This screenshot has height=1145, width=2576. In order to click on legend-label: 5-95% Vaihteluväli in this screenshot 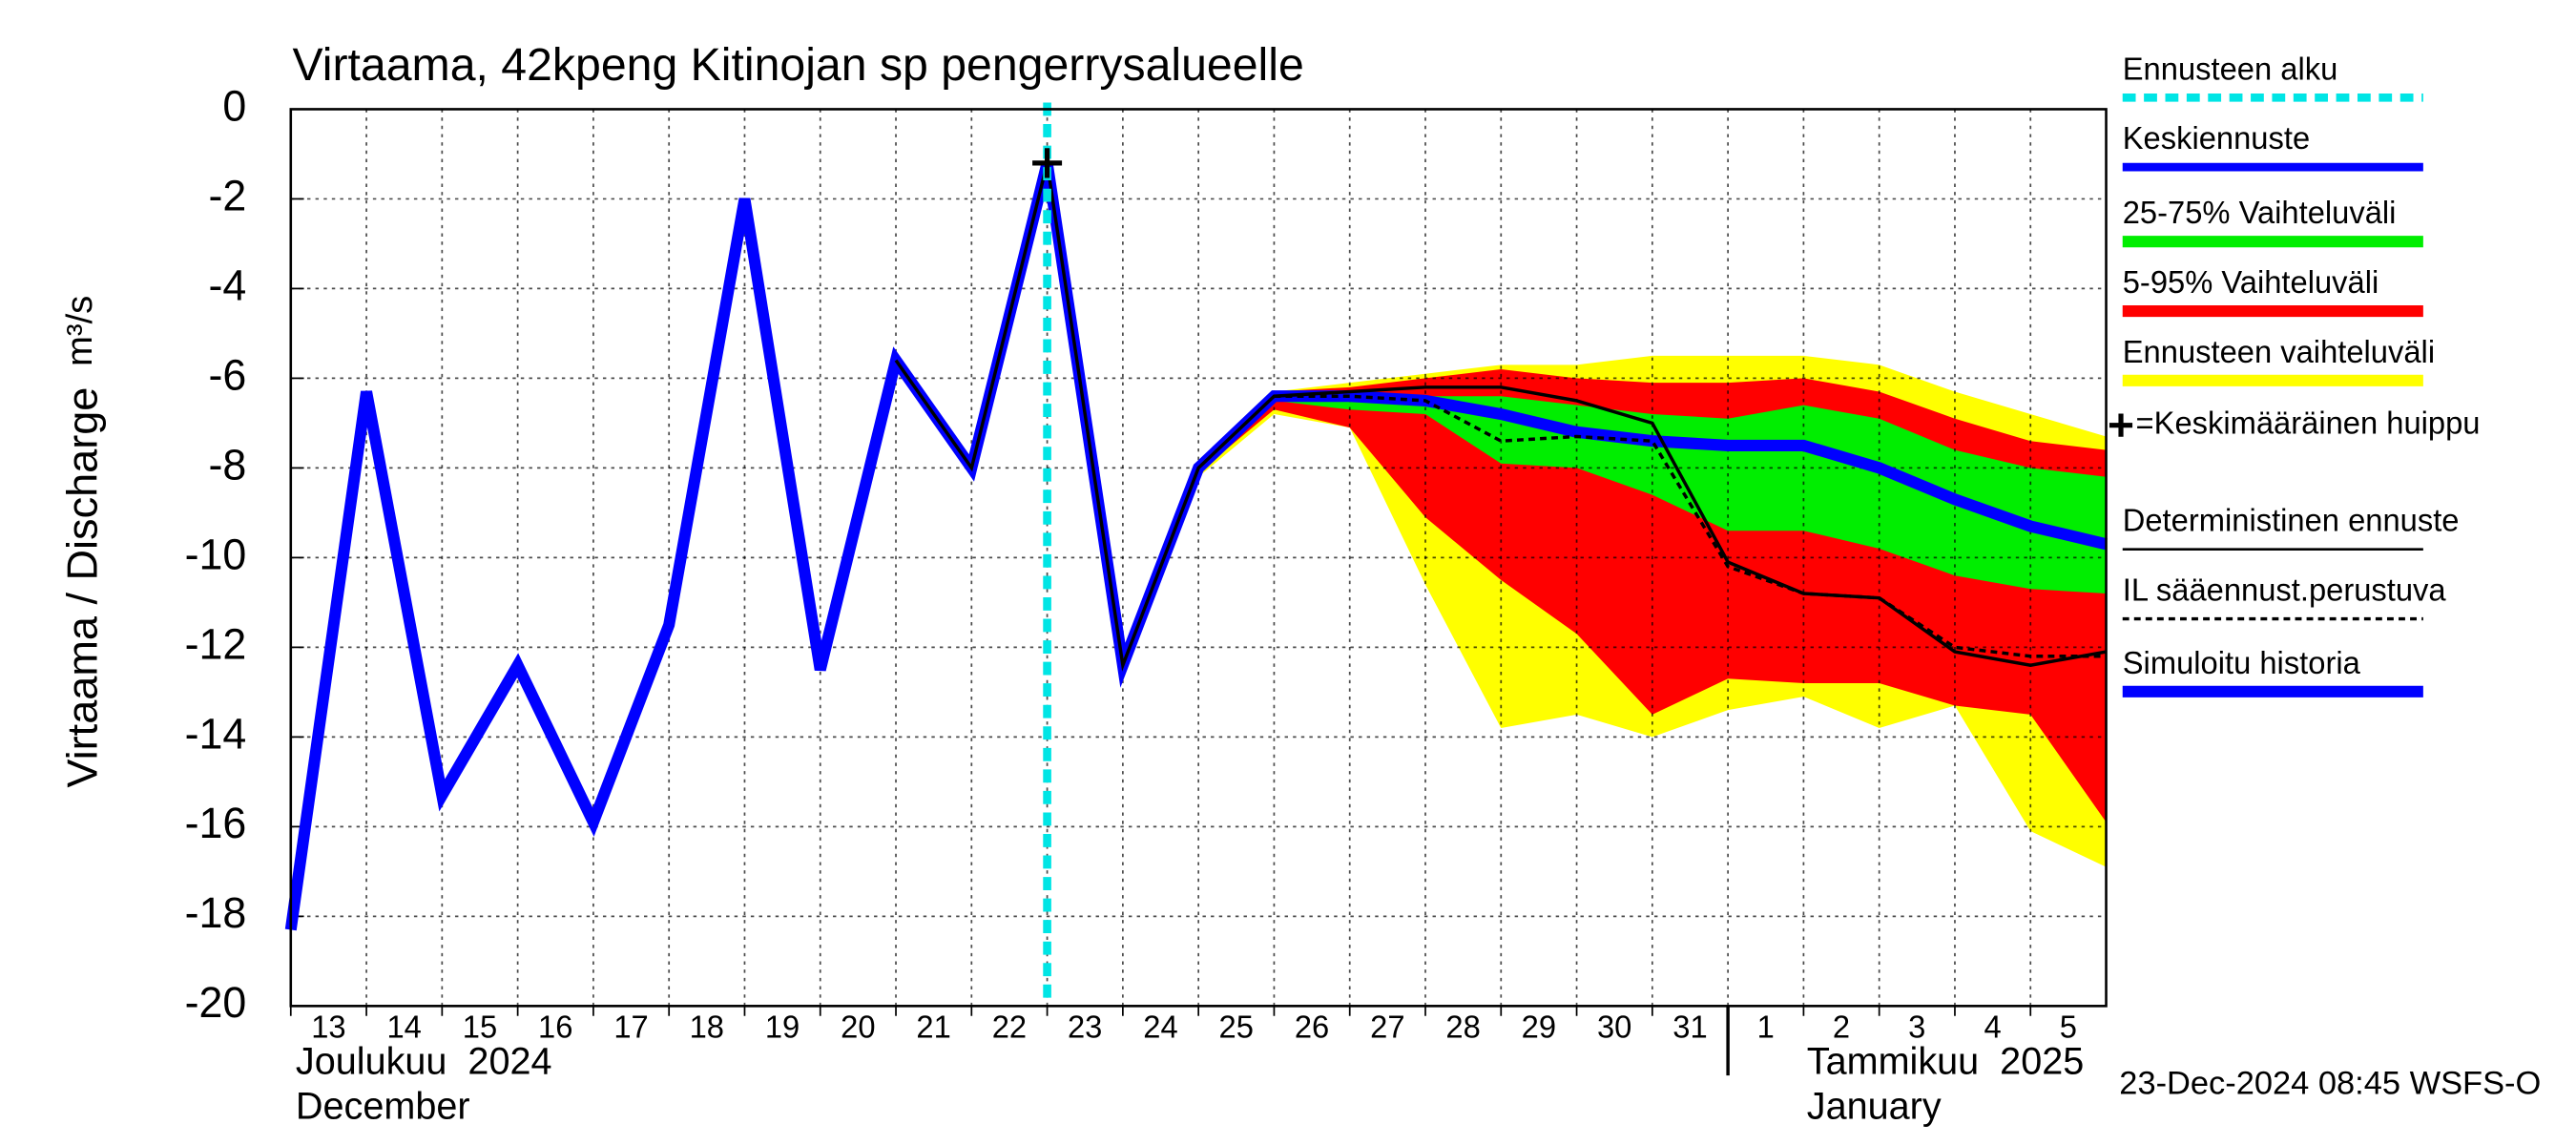, I will do `click(2251, 282)`.